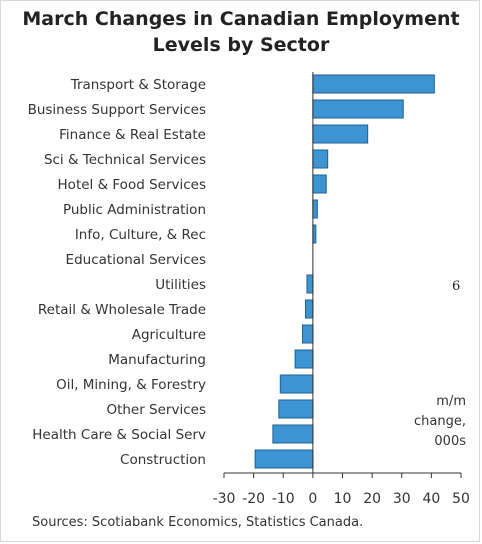 The height and width of the screenshot is (544, 482). What do you see at coordinates (138, 85) in the screenshot?
I see `category-label: Transport & Storage` at bounding box center [138, 85].